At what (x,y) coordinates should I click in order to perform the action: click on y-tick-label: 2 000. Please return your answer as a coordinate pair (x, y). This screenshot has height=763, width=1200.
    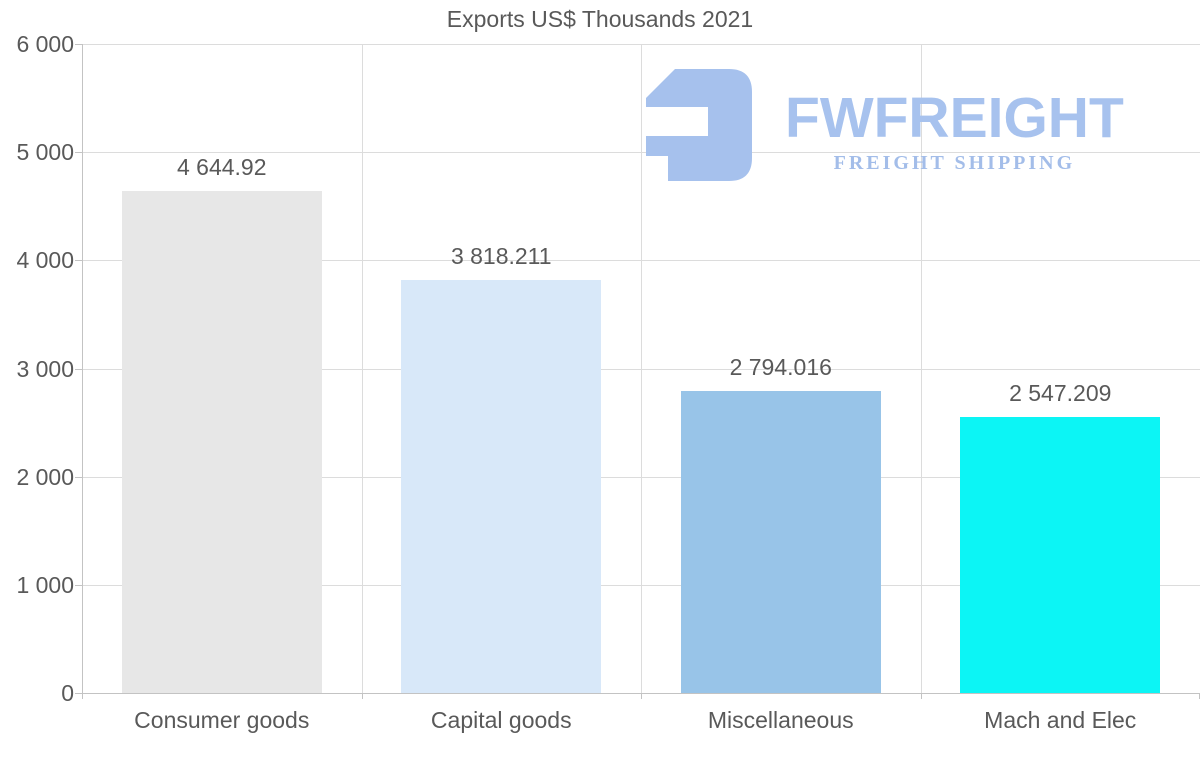
    Looking at the image, I should click on (45, 476).